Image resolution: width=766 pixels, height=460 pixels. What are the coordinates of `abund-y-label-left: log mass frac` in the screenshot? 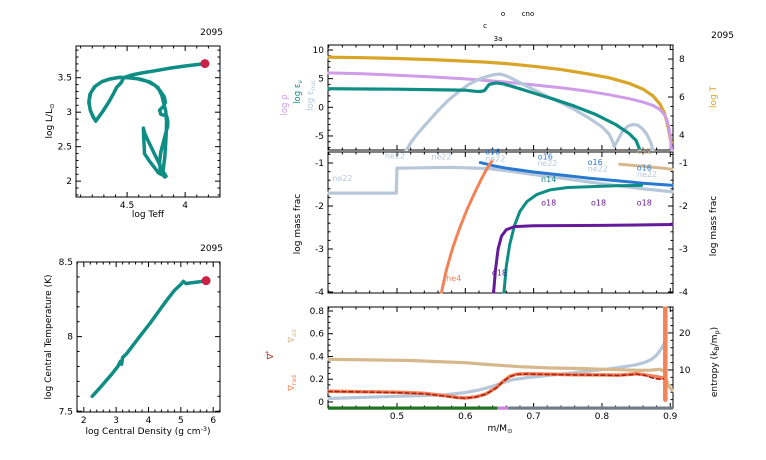 It's located at (298, 224).